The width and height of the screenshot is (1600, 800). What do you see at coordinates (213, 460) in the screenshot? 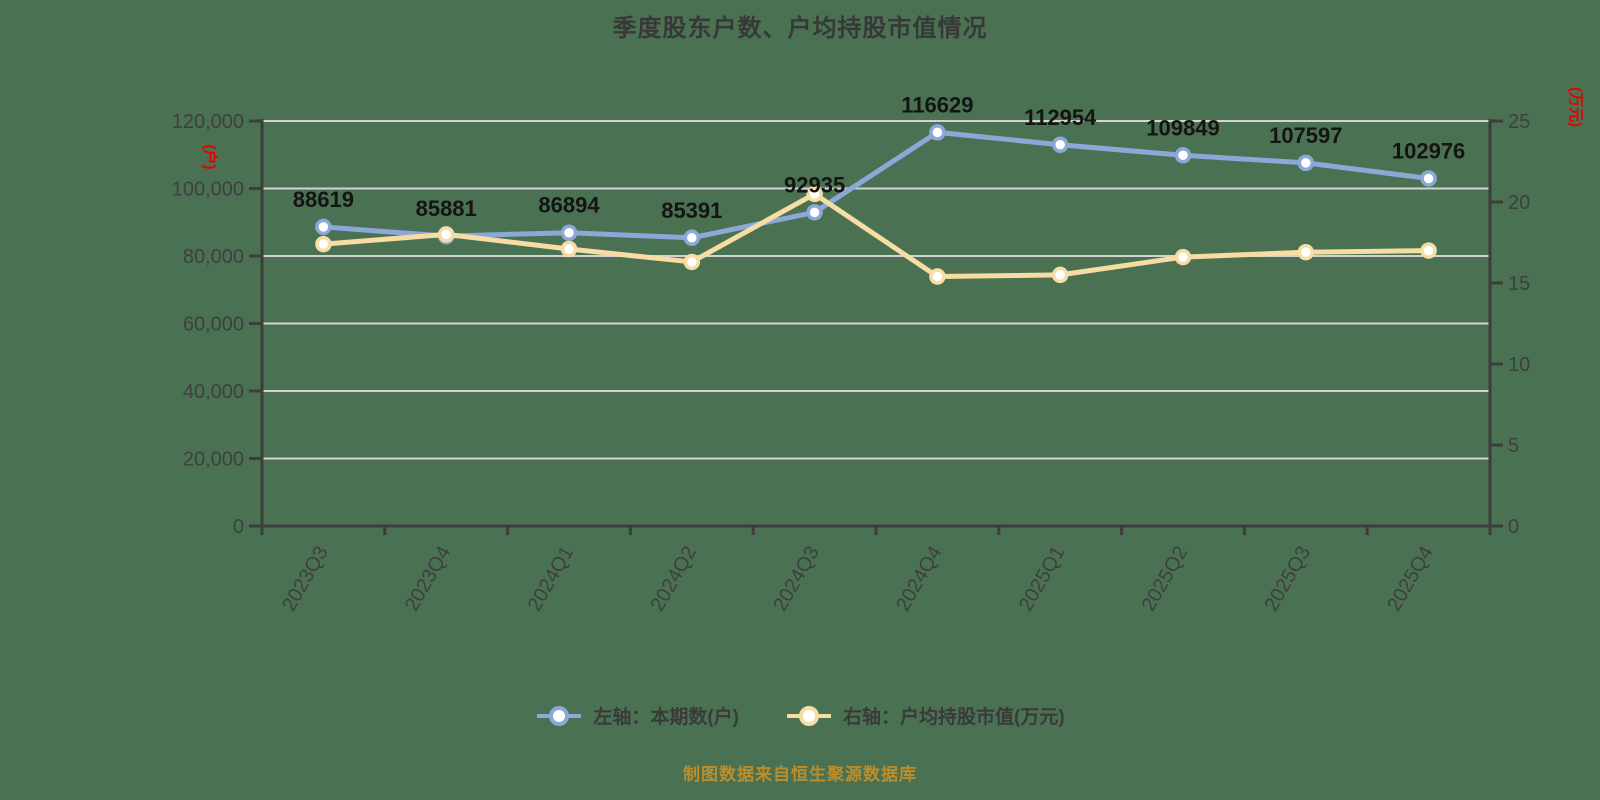
I see `y-left-tick-label: 20,000` at bounding box center [213, 460].